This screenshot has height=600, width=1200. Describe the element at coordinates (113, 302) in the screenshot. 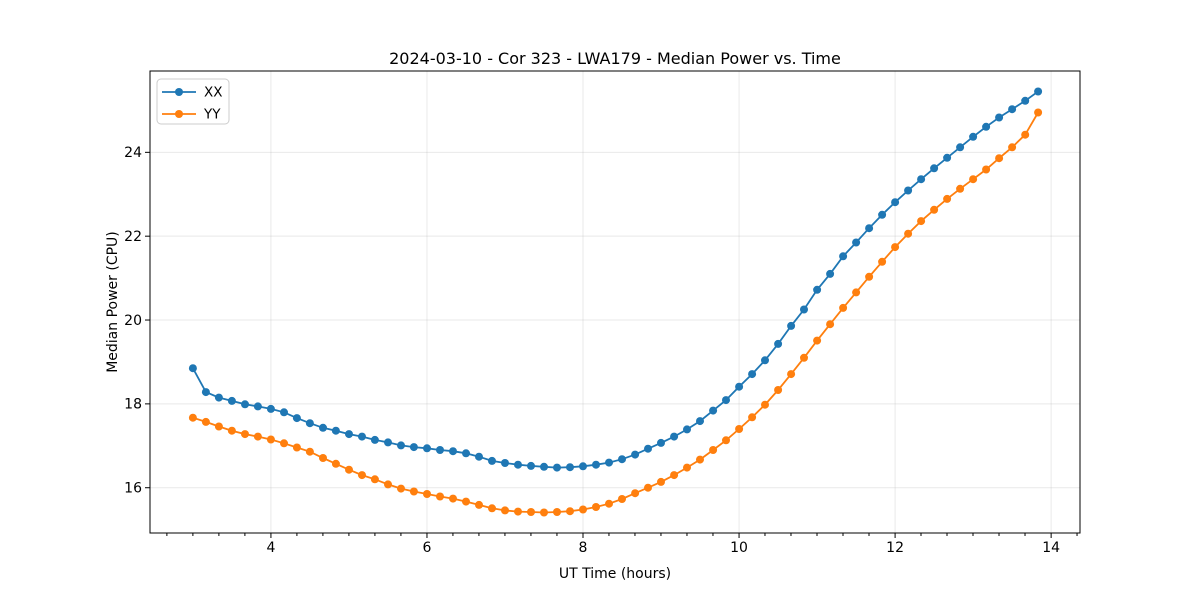

I see `y-axis-label: Median Power (CPU)` at that location.